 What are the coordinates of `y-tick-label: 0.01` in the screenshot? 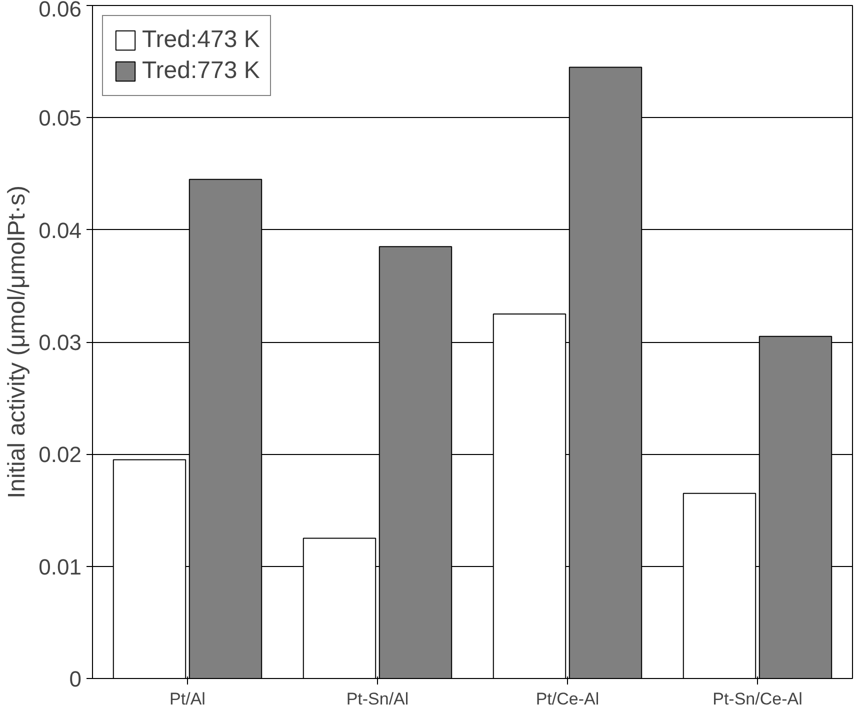 It's located at (60, 567).